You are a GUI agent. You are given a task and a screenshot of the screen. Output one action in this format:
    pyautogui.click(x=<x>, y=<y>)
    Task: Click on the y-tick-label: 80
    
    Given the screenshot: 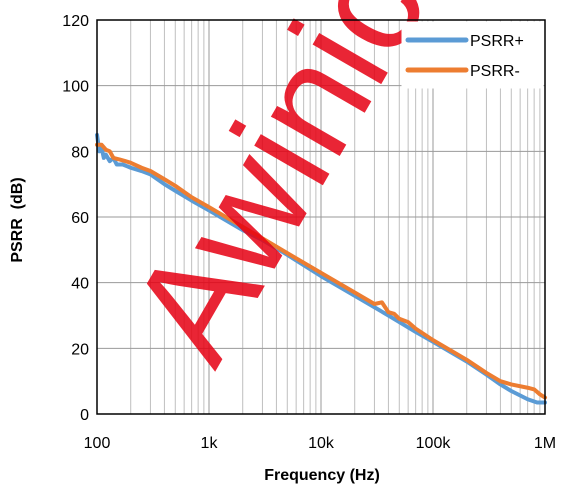 What is the action you would take?
    pyautogui.click(x=80, y=152)
    